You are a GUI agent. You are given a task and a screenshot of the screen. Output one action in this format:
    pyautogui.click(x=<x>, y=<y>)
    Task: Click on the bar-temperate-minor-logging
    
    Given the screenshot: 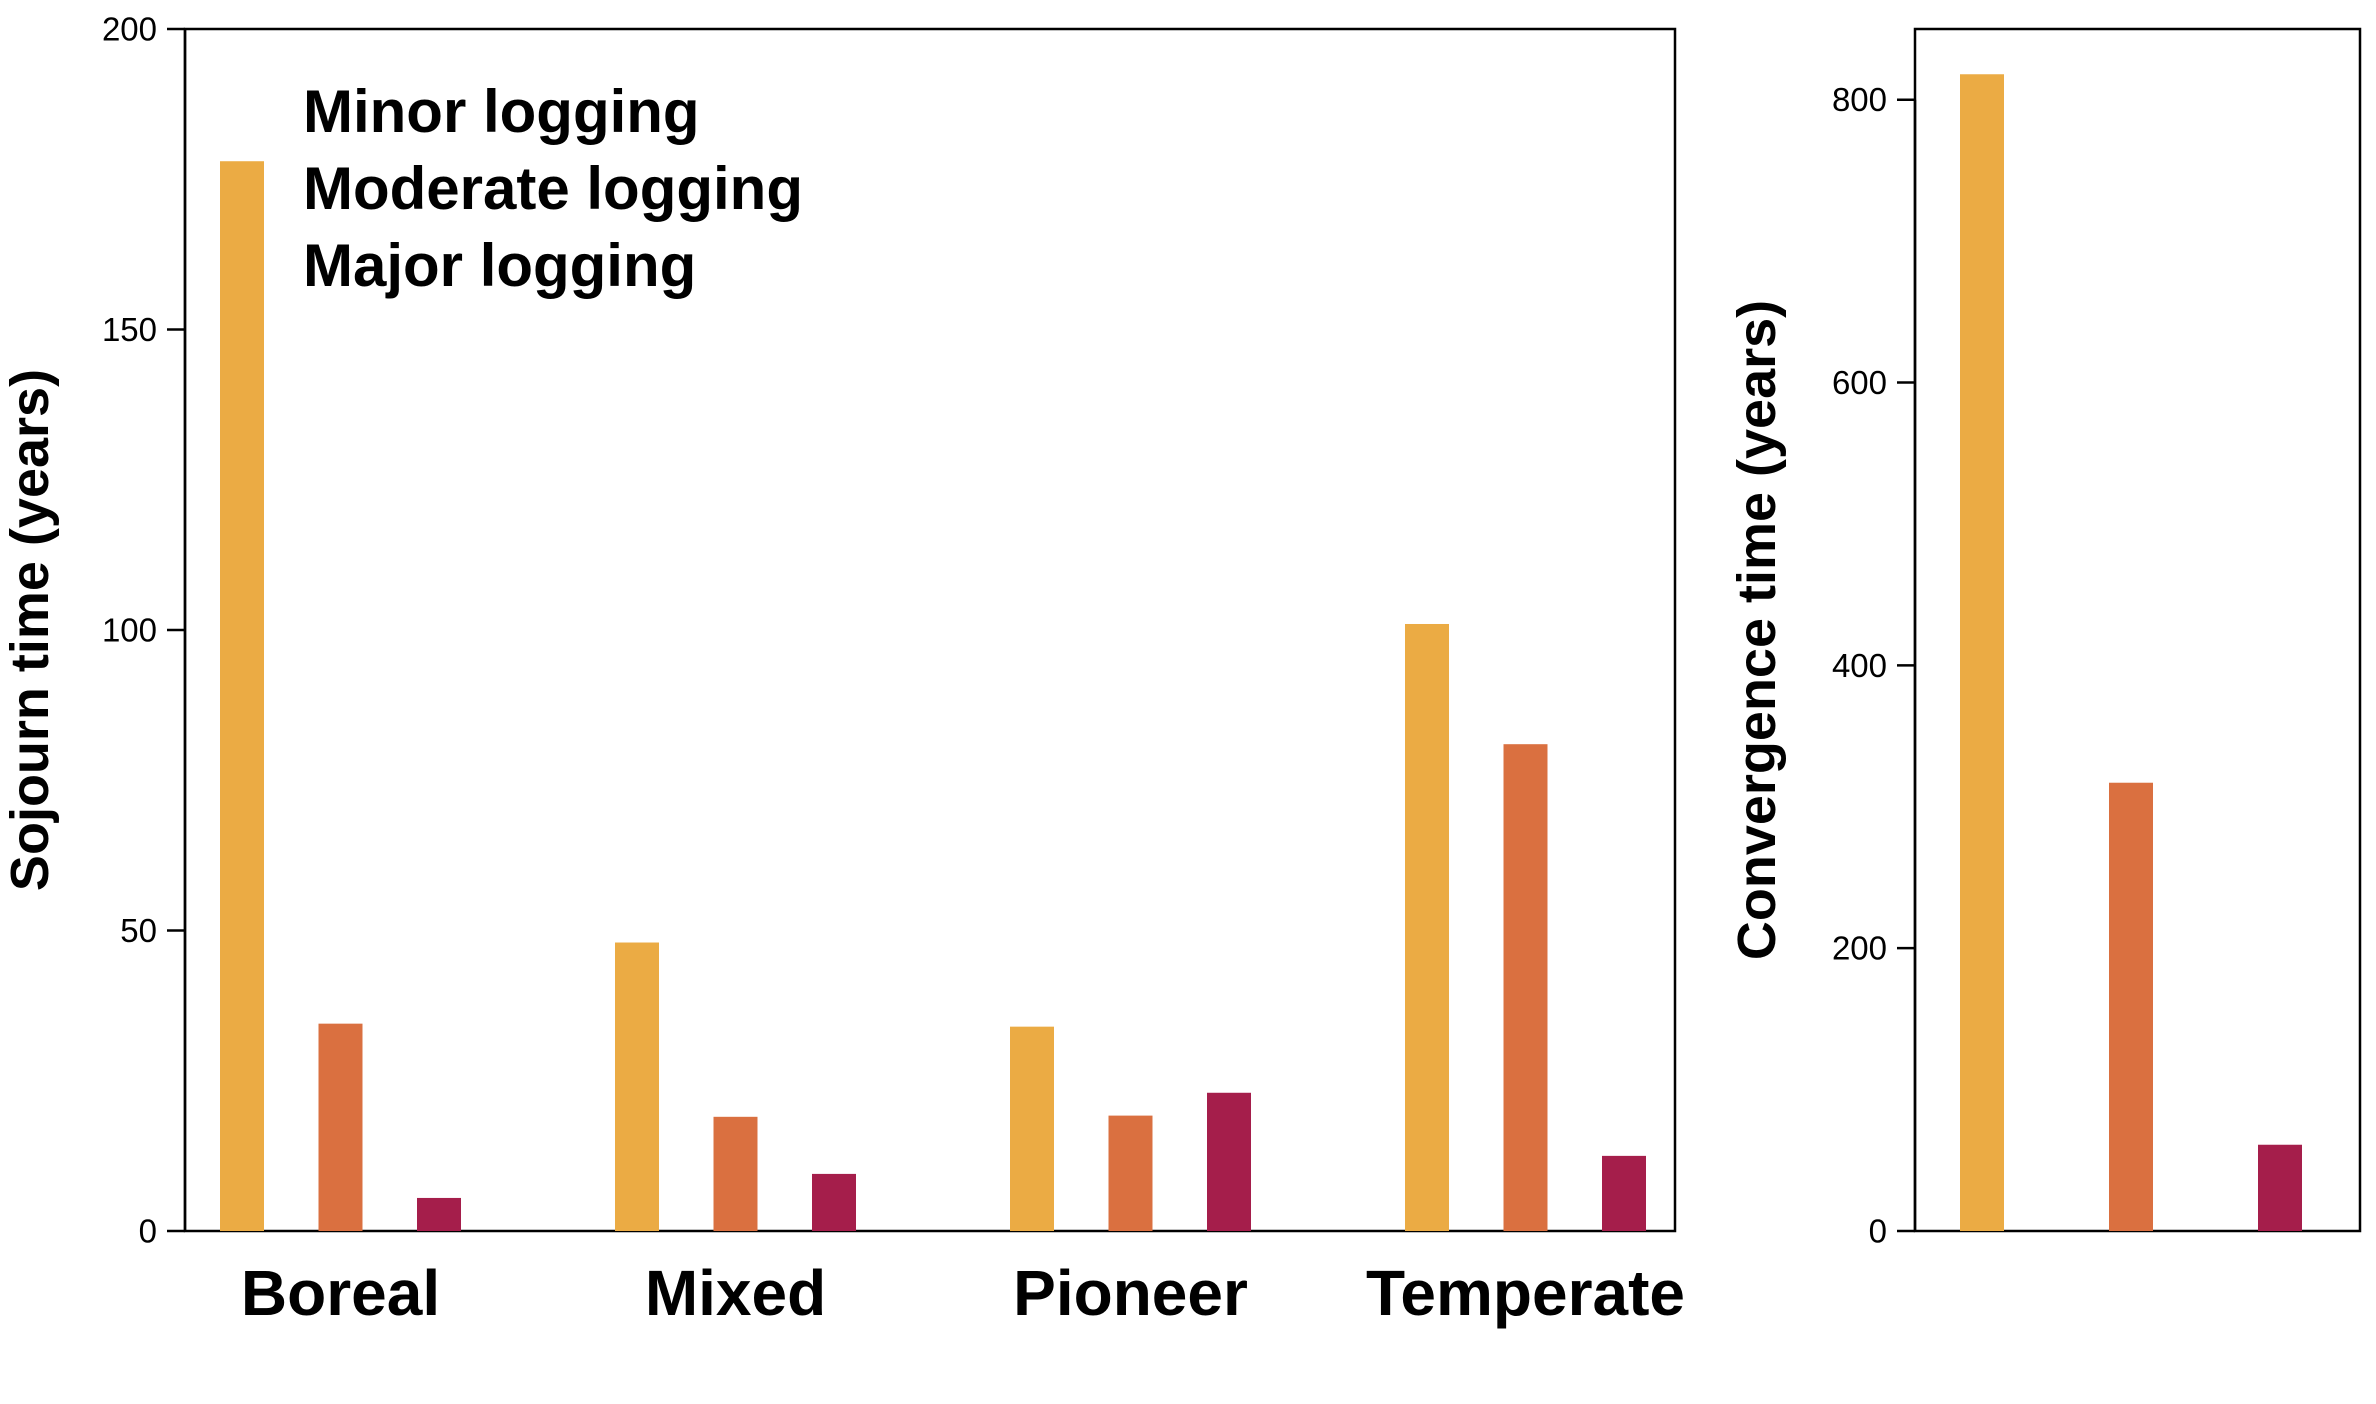 What is the action you would take?
    pyautogui.click(x=1427, y=927)
    